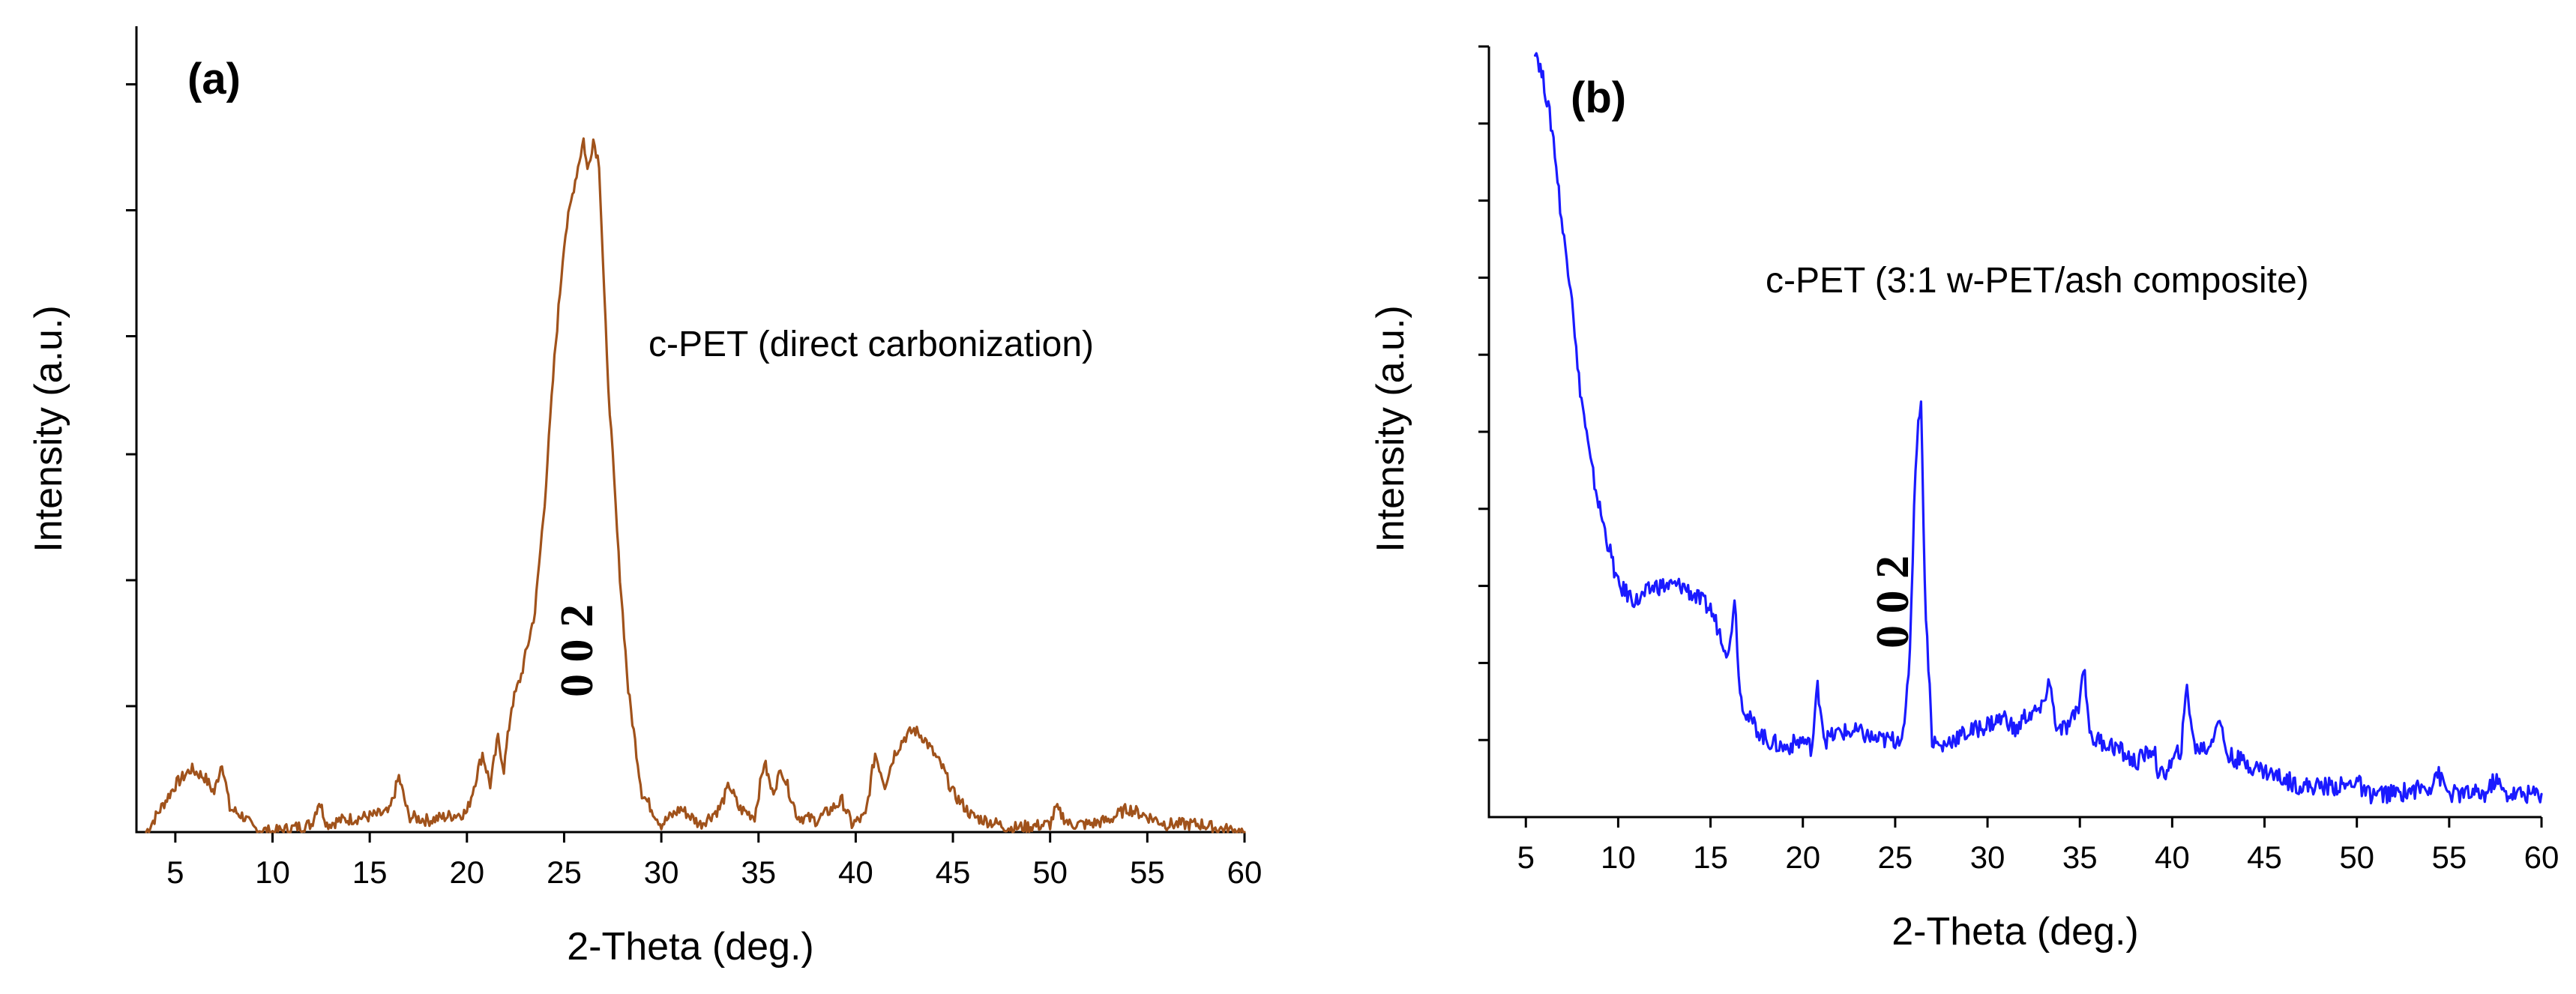 The width and height of the screenshot is (2576, 994). Describe the element at coordinates (1894, 601) in the screenshot. I see `panel-b-peak-label: 0 0 2` at that location.